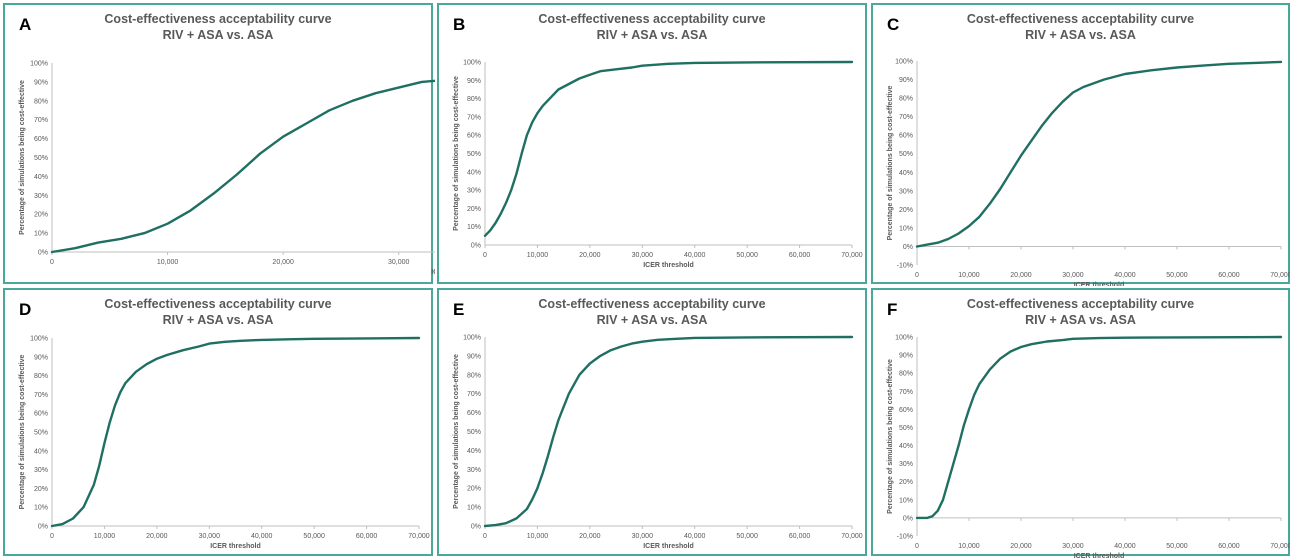  What do you see at coordinates (459, 309) in the screenshot?
I see `panel-letter: E` at bounding box center [459, 309].